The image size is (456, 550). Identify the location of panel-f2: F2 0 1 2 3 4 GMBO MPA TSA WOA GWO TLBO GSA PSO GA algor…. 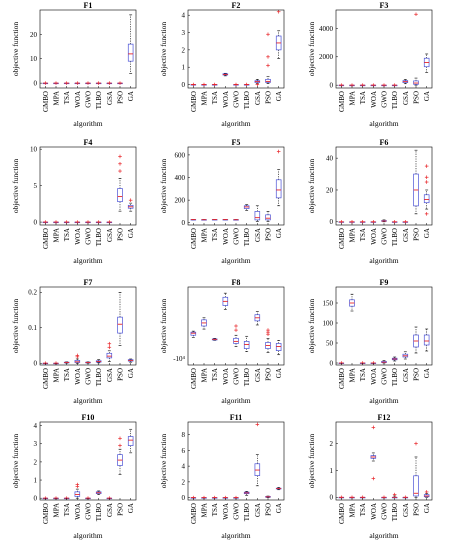
(222, 64).